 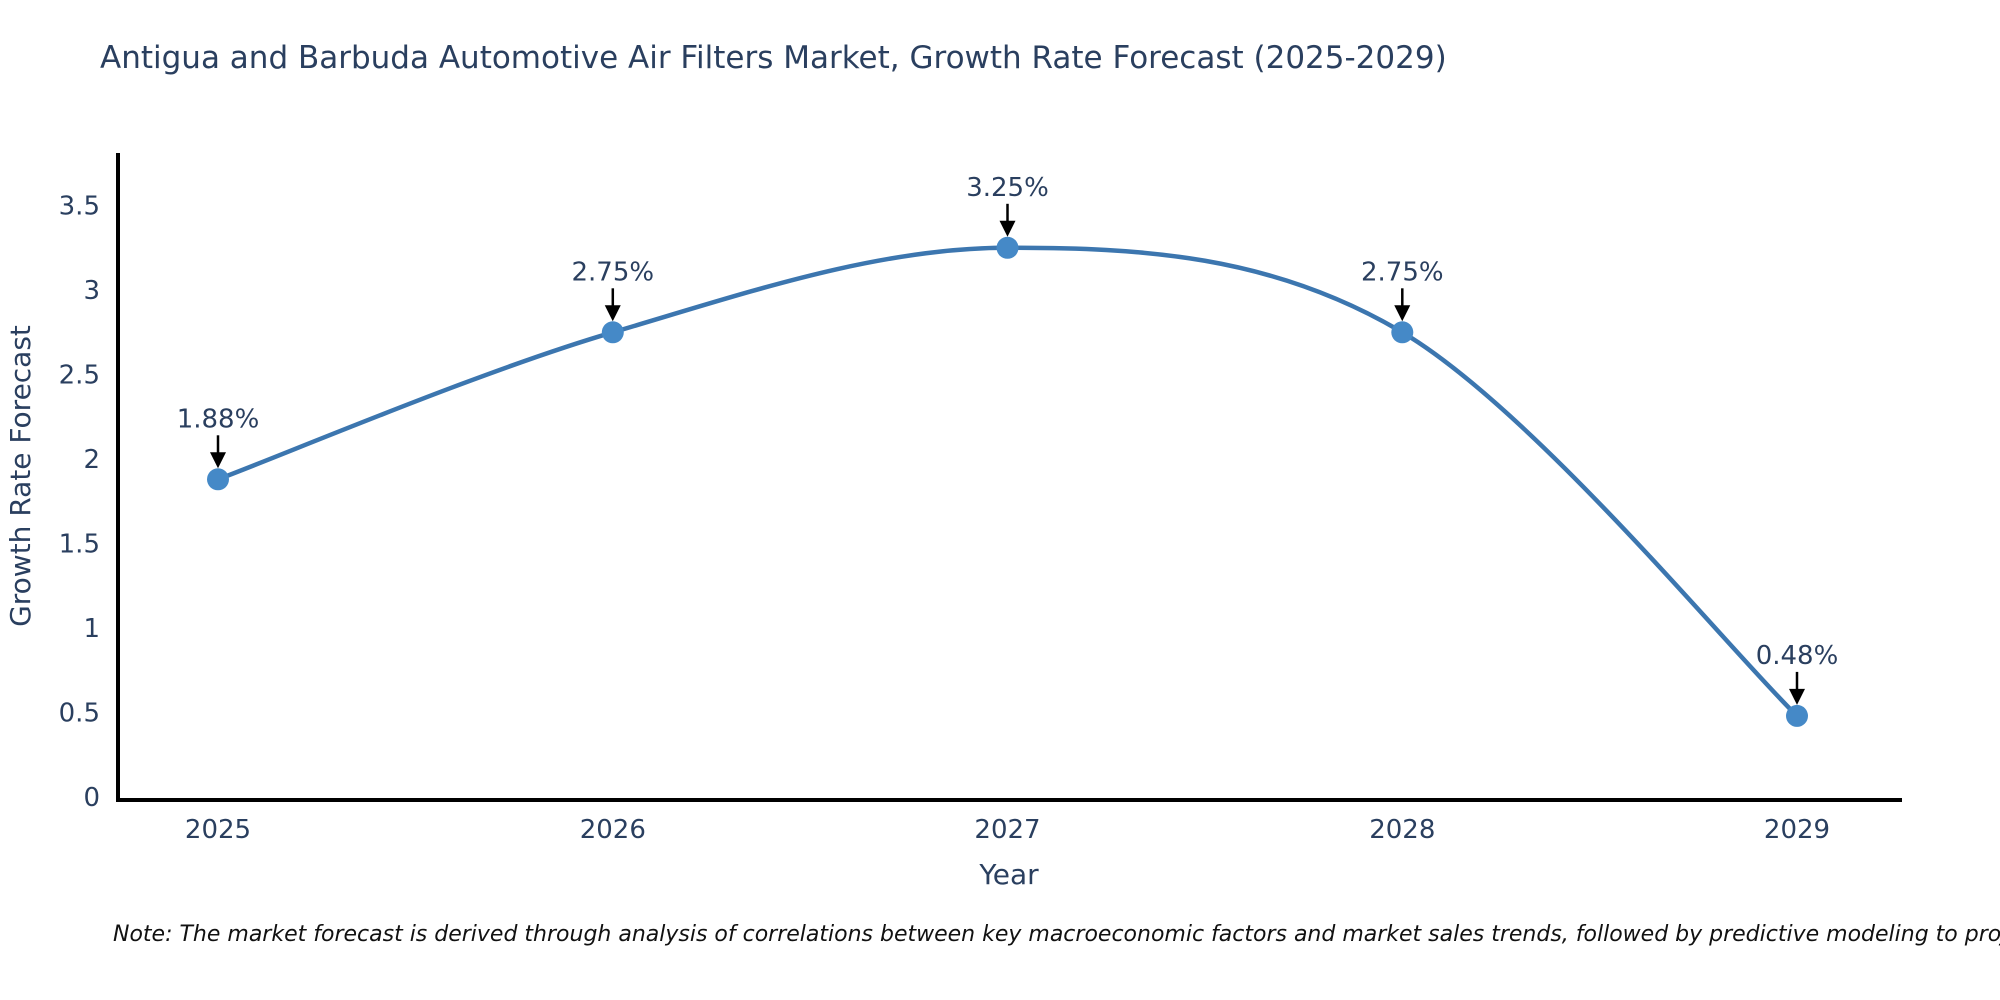 I want to click on y-tick-label: 2.5, so click(x=79, y=376).